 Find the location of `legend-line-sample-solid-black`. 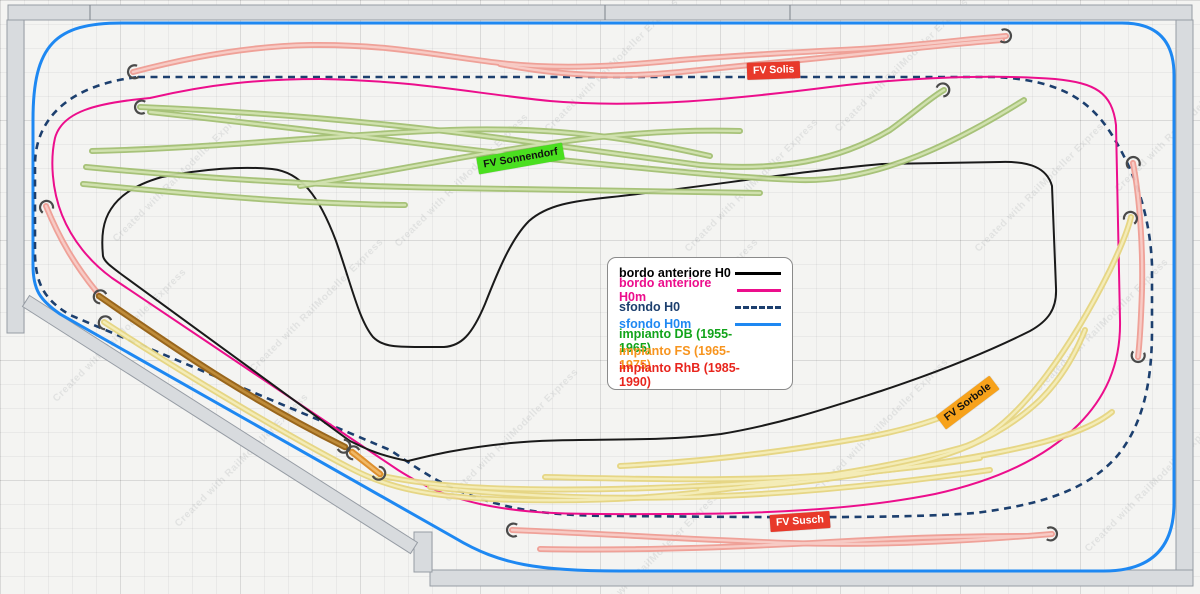

legend-line-sample-solid-black is located at coordinates (758, 273).